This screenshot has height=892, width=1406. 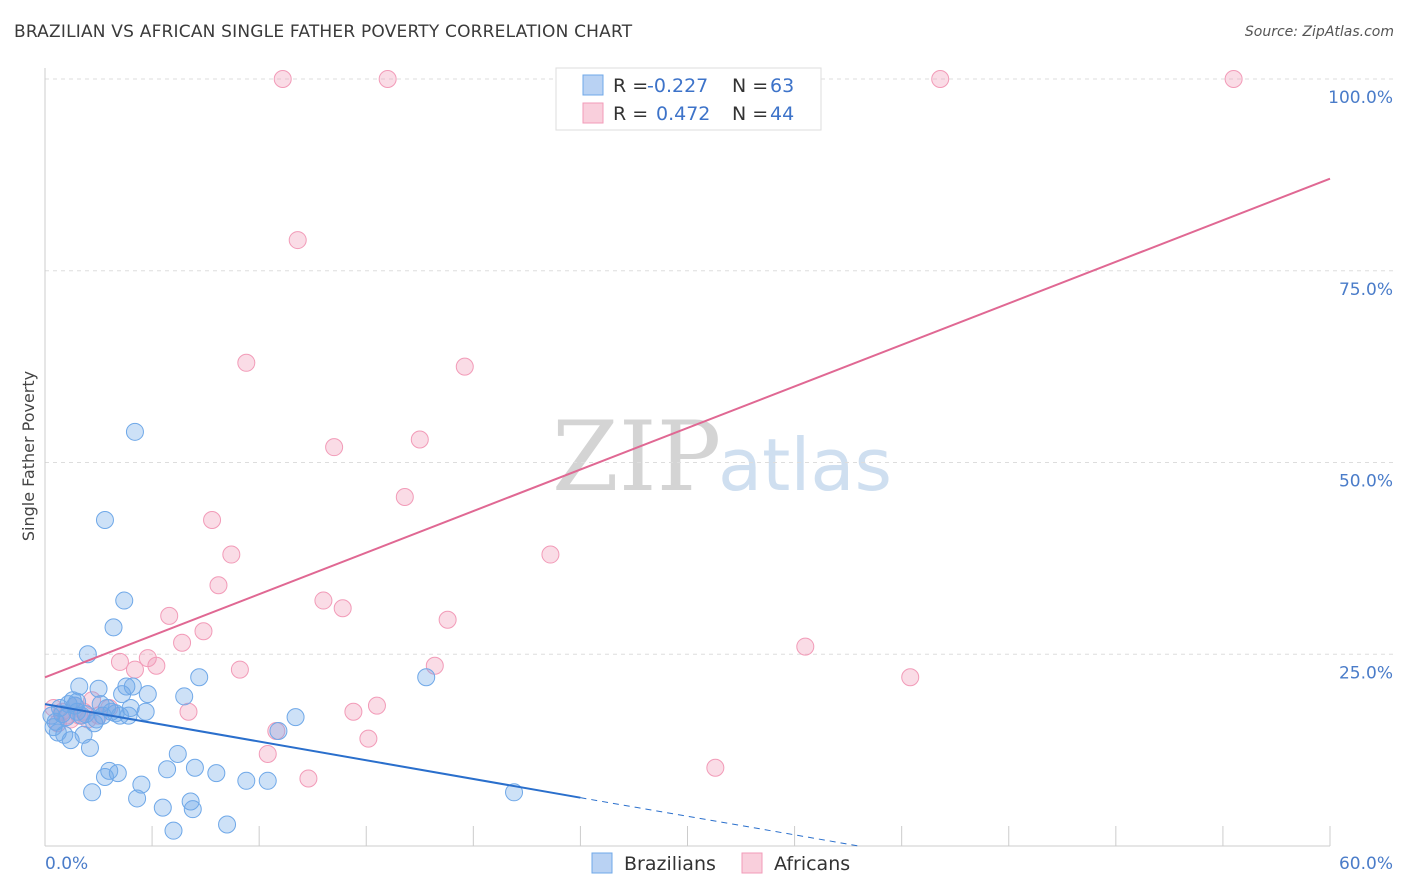 I want to click on brazilians-r-value: -0.227, so click(x=677, y=86).